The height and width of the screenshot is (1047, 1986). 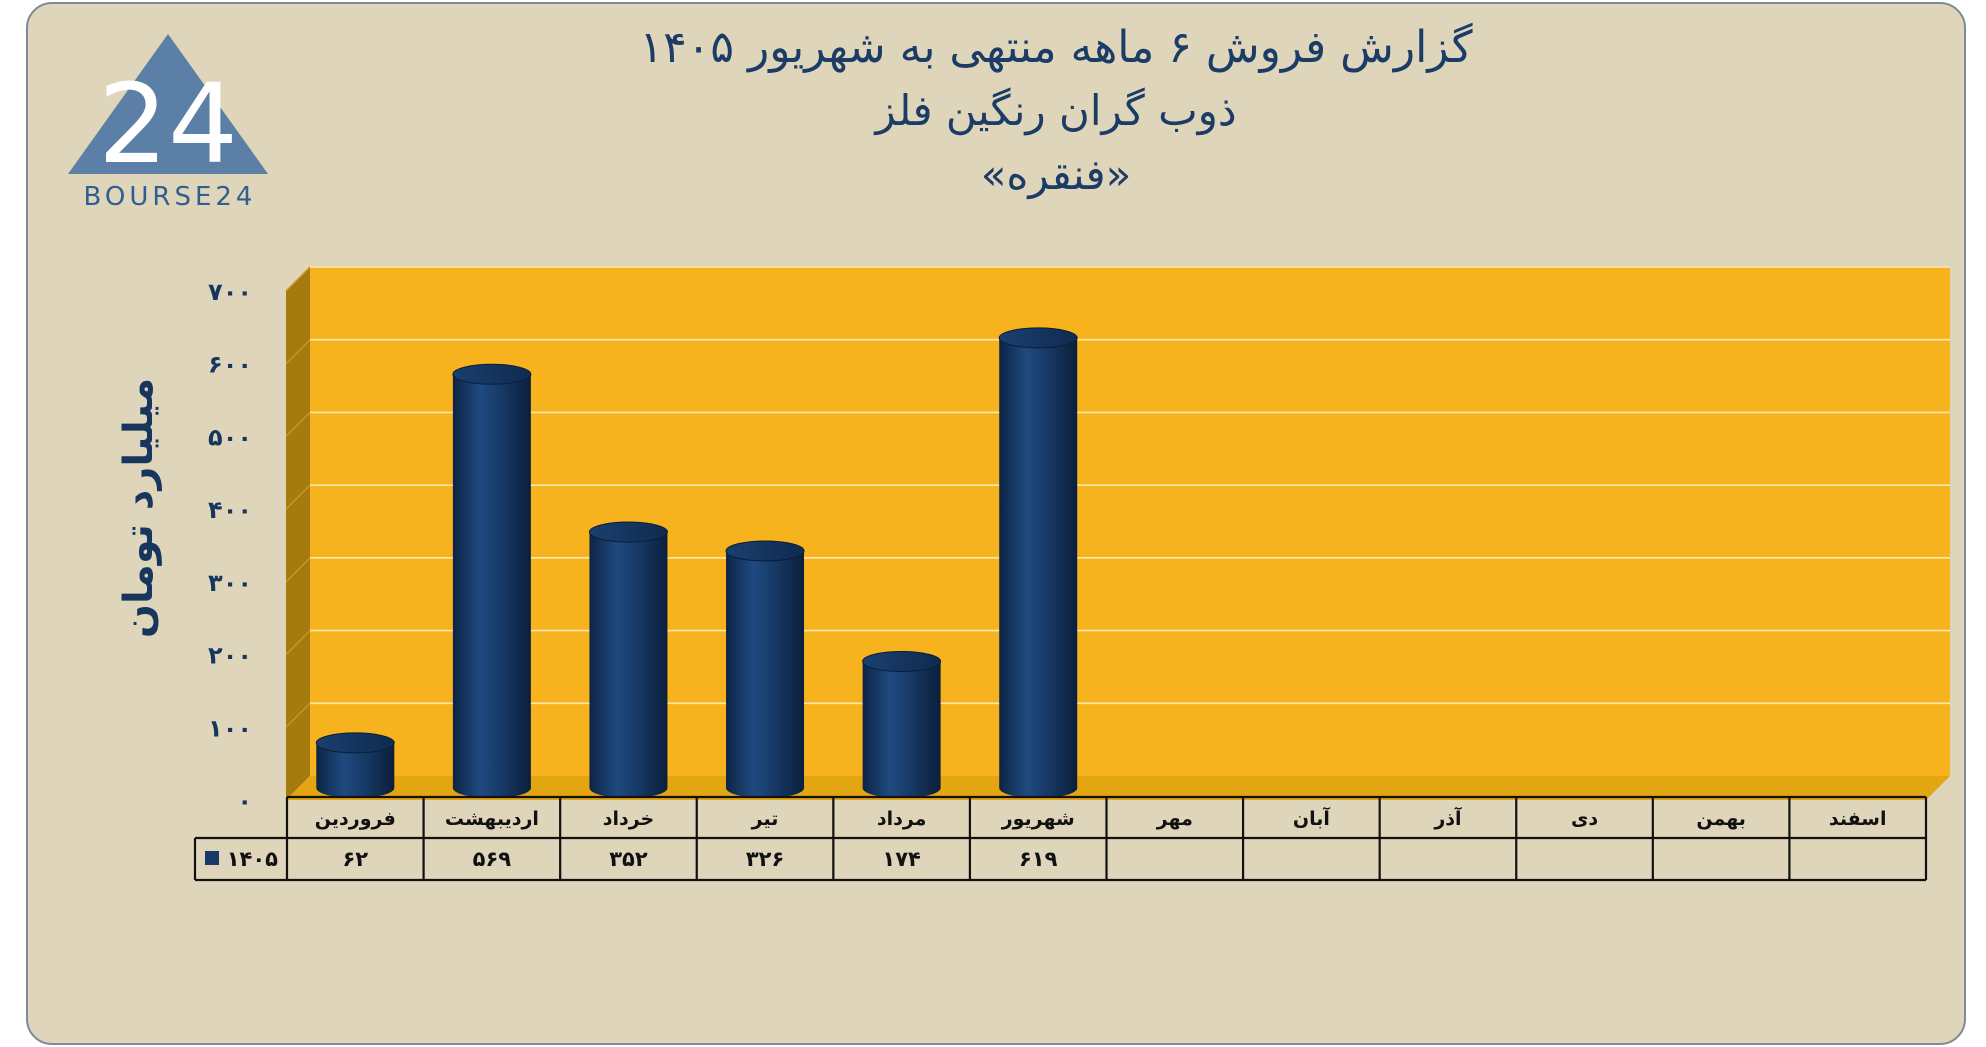 I want to click on category-label: مرداد, so click(x=902, y=819).